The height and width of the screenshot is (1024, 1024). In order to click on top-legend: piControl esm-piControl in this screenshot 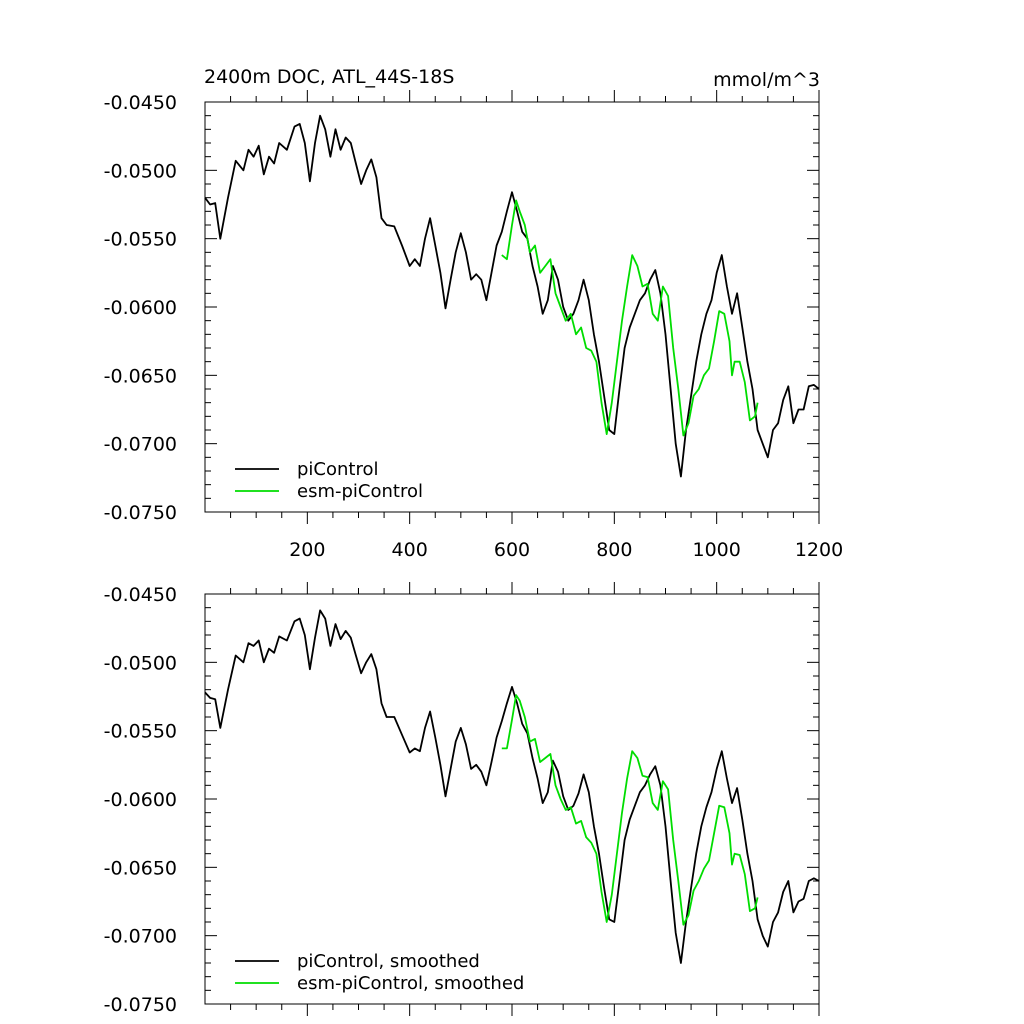, I will do `click(329, 480)`.